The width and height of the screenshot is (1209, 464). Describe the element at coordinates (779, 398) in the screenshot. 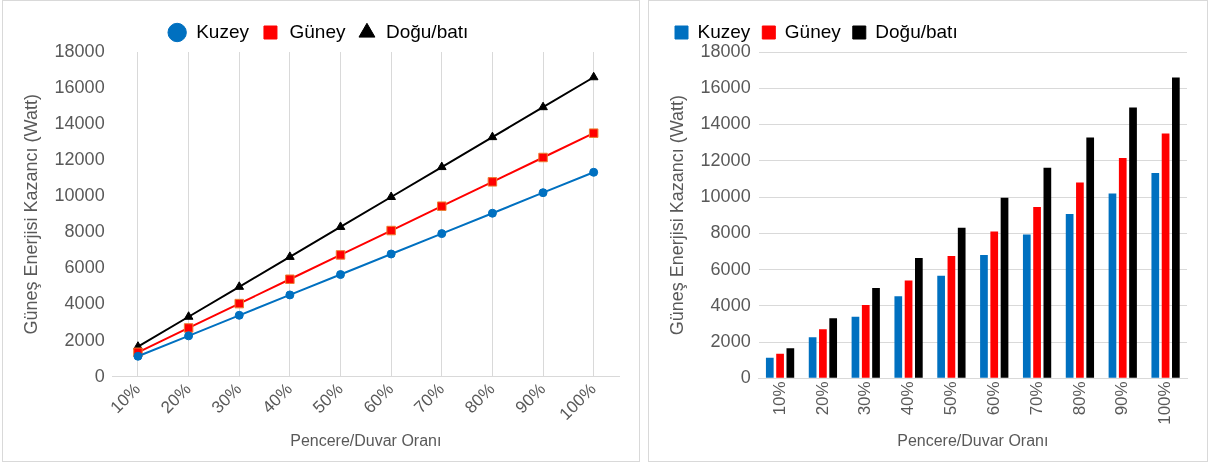

I see `x-tick-label: 10%` at that location.